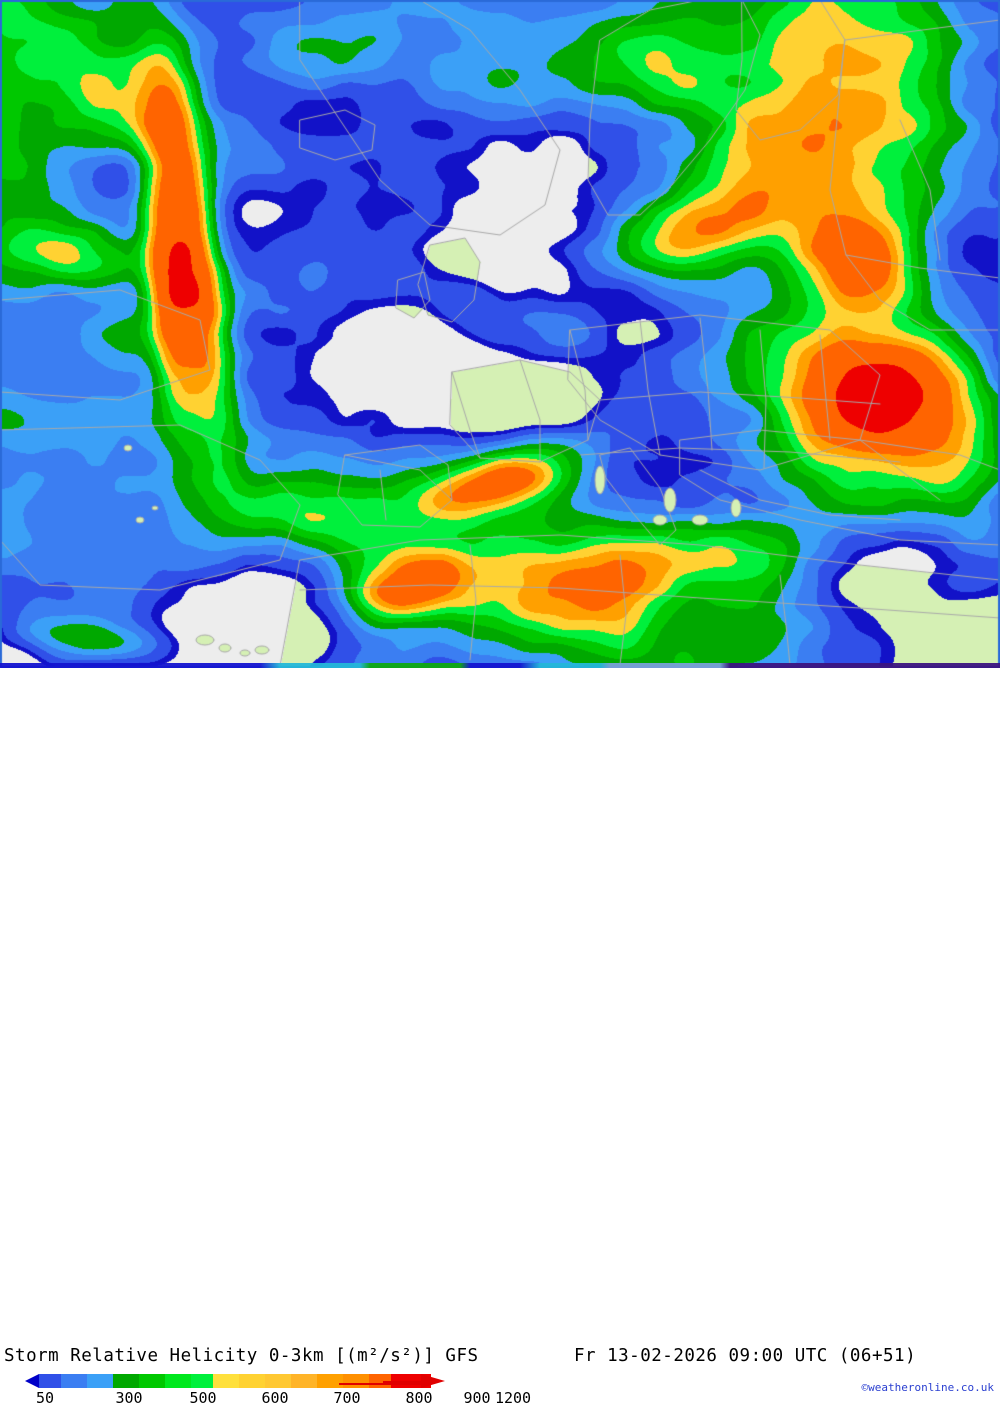 The width and height of the screenshot is (1000, 1407). What do you see at coordinates (347, 1398) in the screenshot?
I see `scale-tick-700: 700` at bounding box center [347, 1398].